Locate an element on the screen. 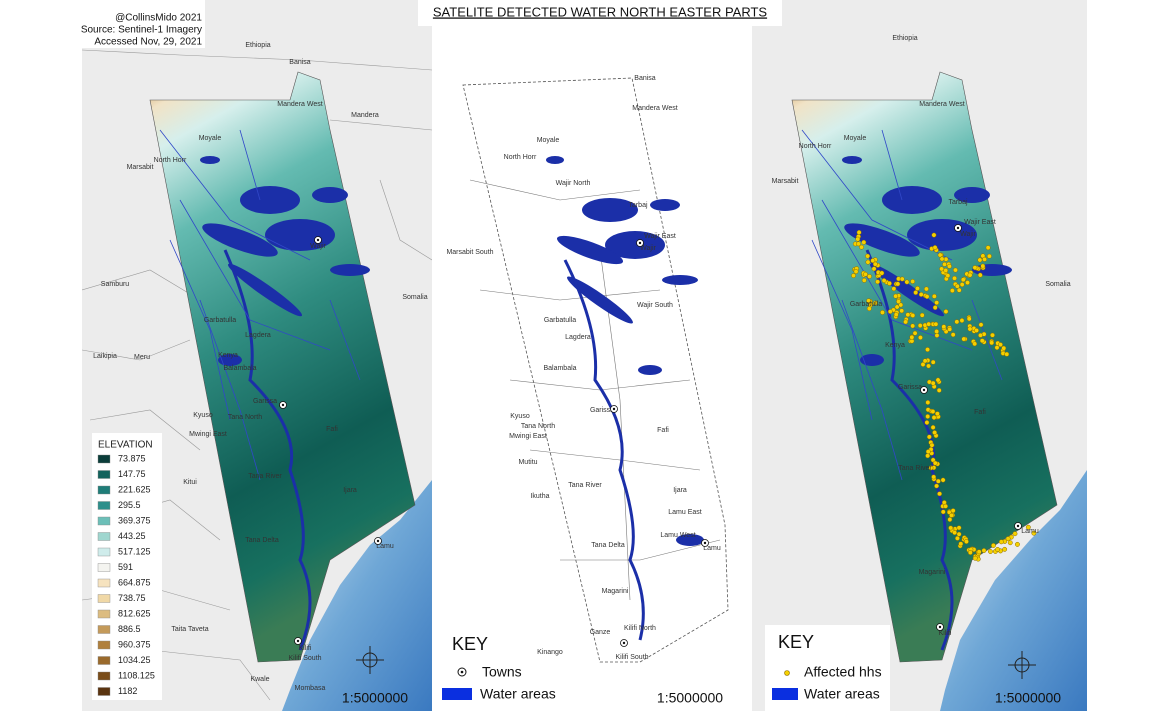 This screenshot has height=711, width=1170. place-label: Lamu East is located at coordinates (685, 512).